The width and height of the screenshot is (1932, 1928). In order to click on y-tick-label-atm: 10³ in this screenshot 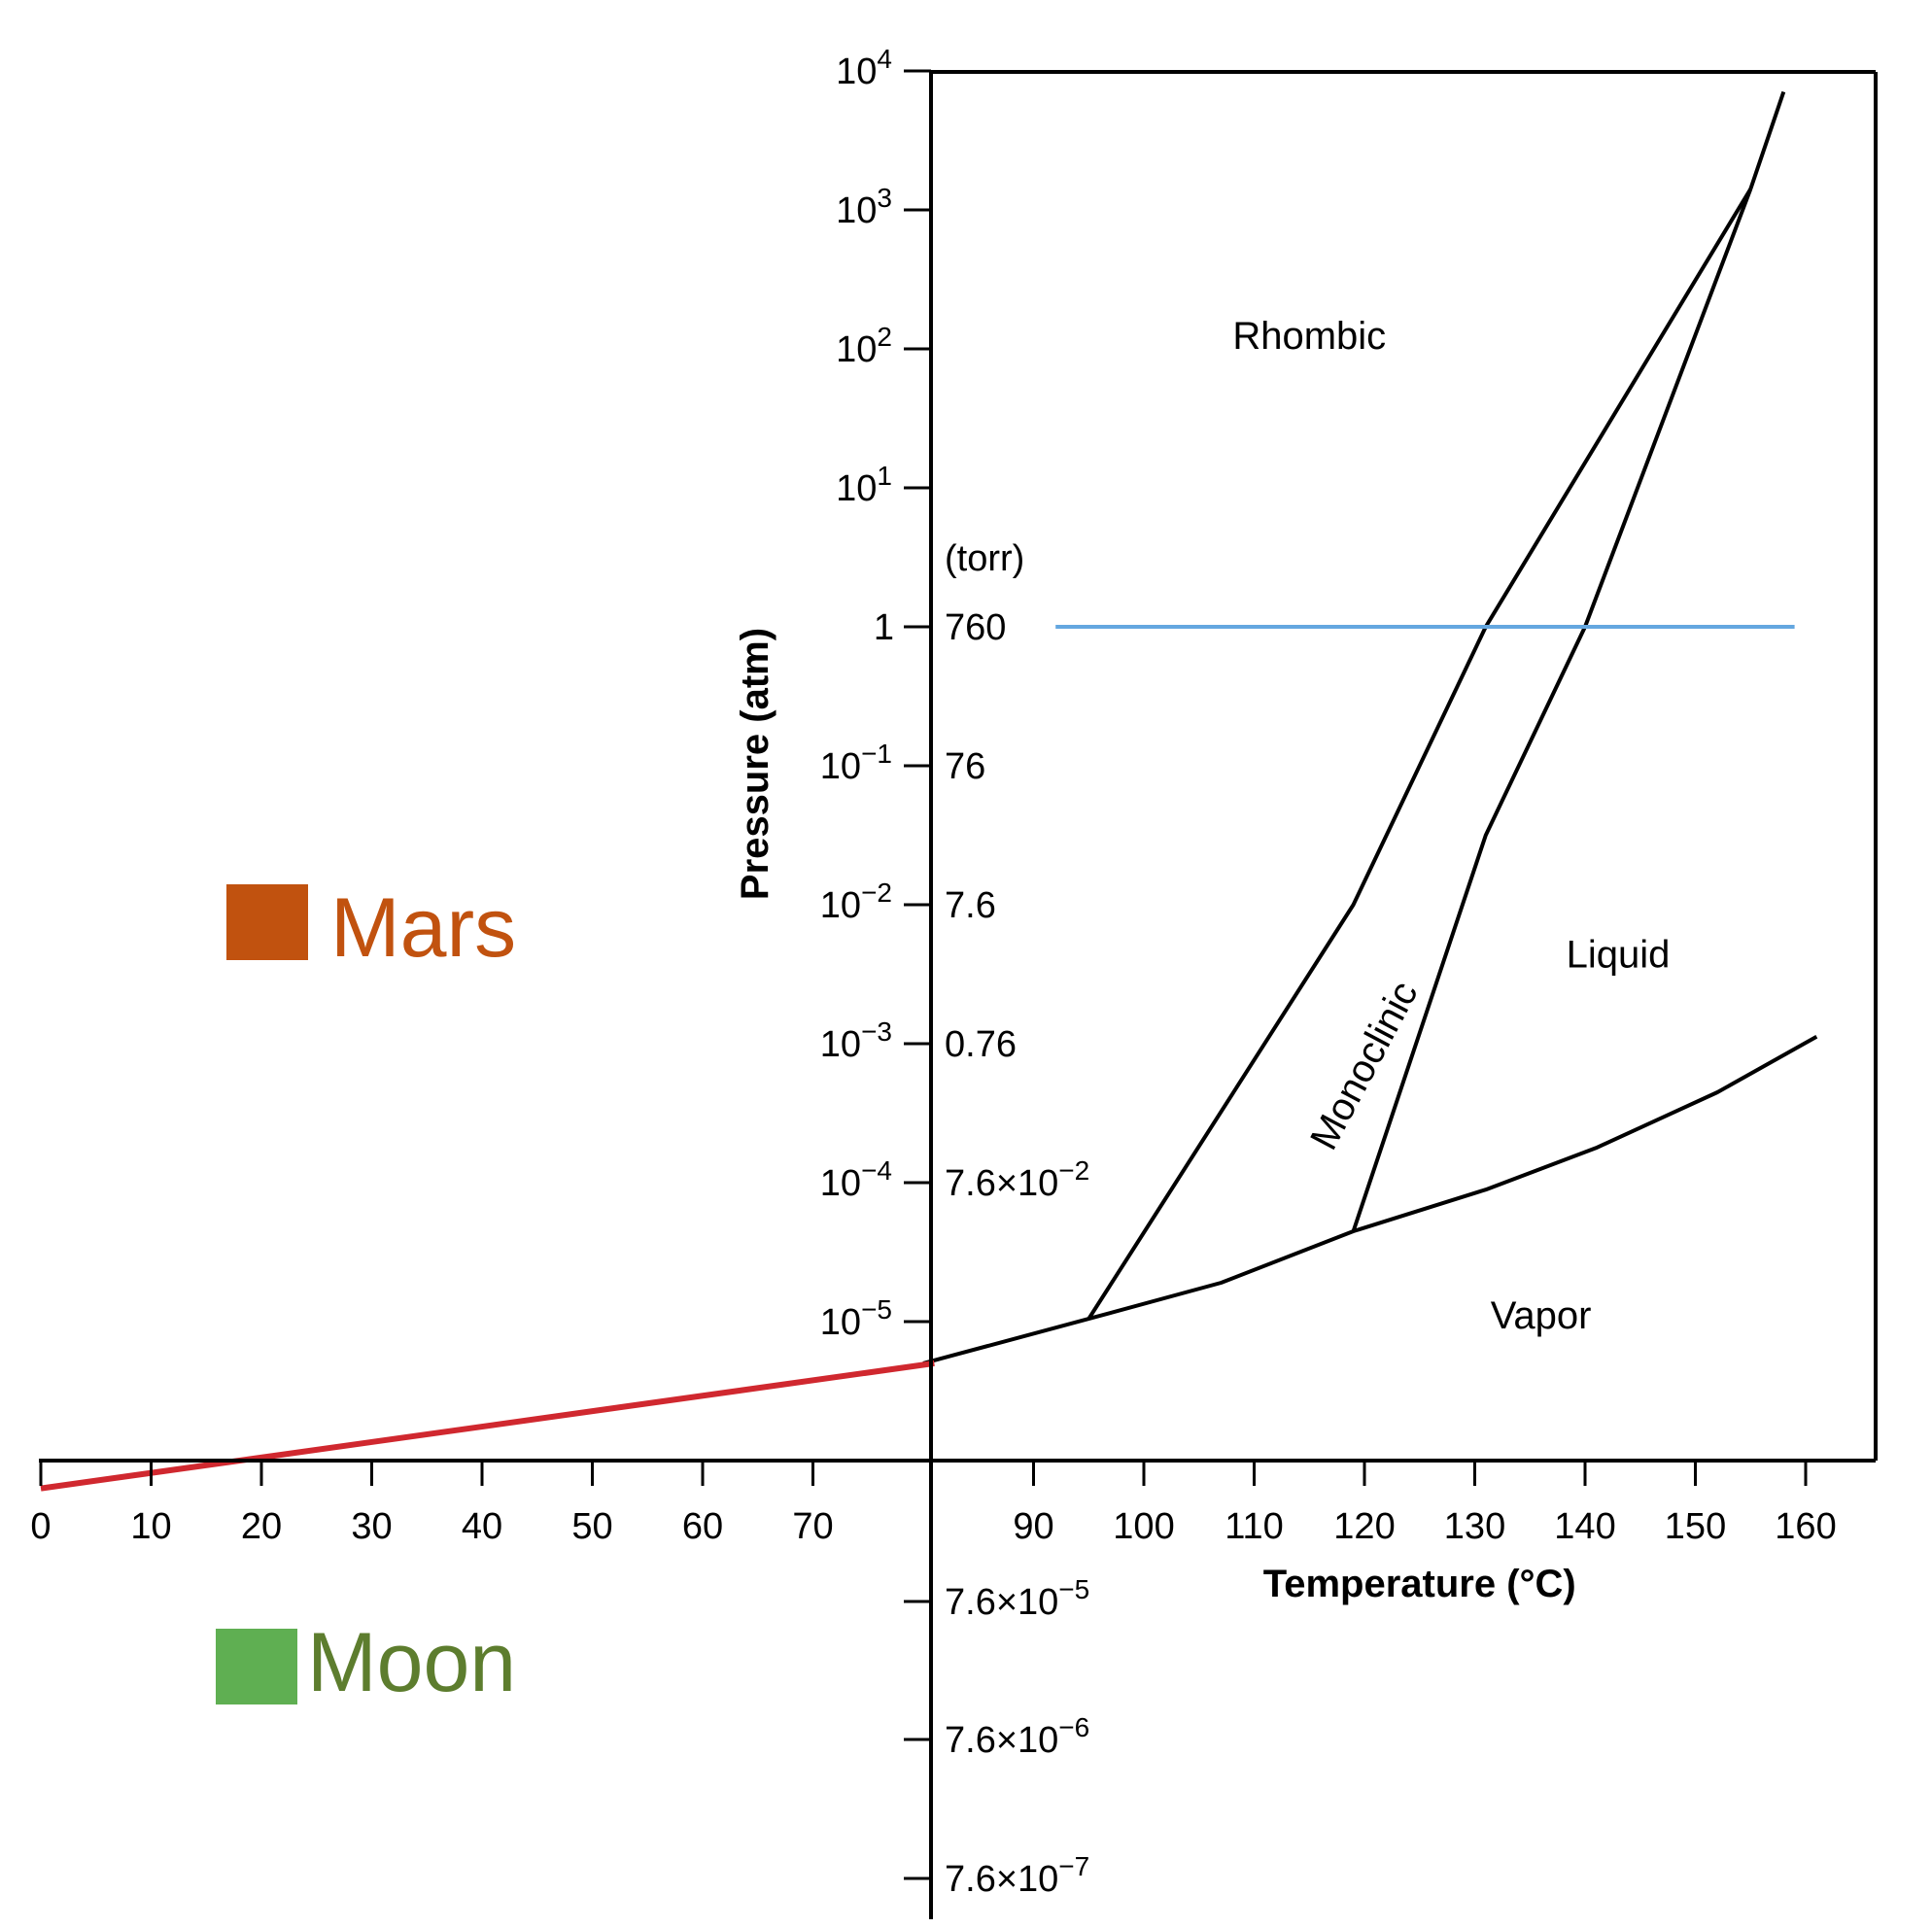, I will do `click(864, 207)`.